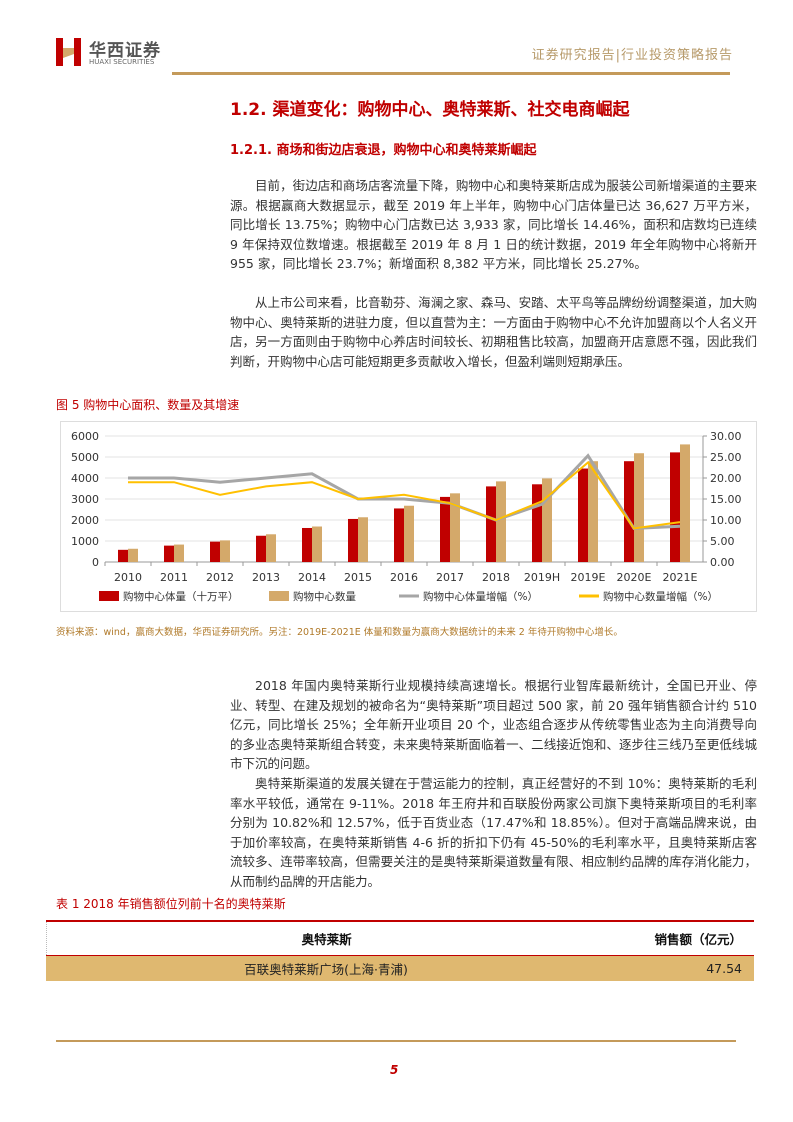 The width and height of the screenshot is (793, 1122). I want to click on header-sales: 销售额（亿元）, so click(698, 939).